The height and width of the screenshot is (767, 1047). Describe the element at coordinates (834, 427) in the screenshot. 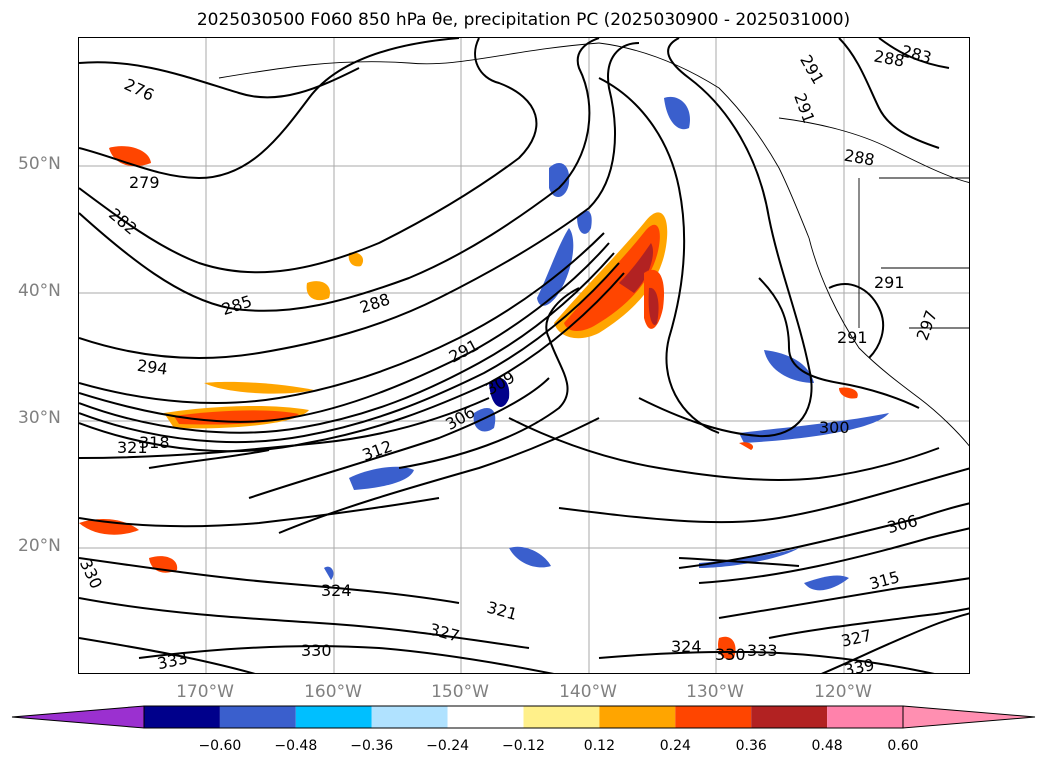

I see `contour-label: 300` at that location.